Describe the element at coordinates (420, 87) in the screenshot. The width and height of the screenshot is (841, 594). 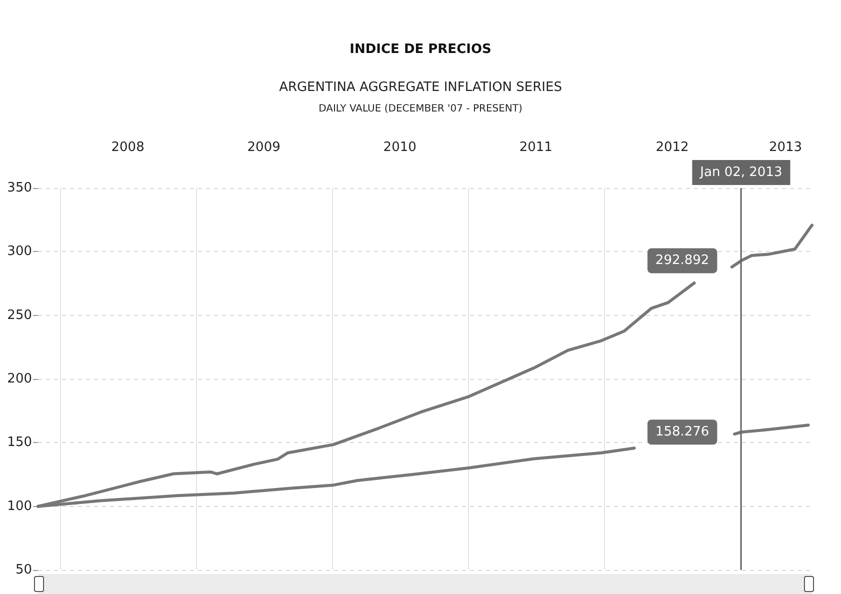
I see `chart-subtitle: ARGENTINA AGGREGATE INFLATION SERIES` at that location.